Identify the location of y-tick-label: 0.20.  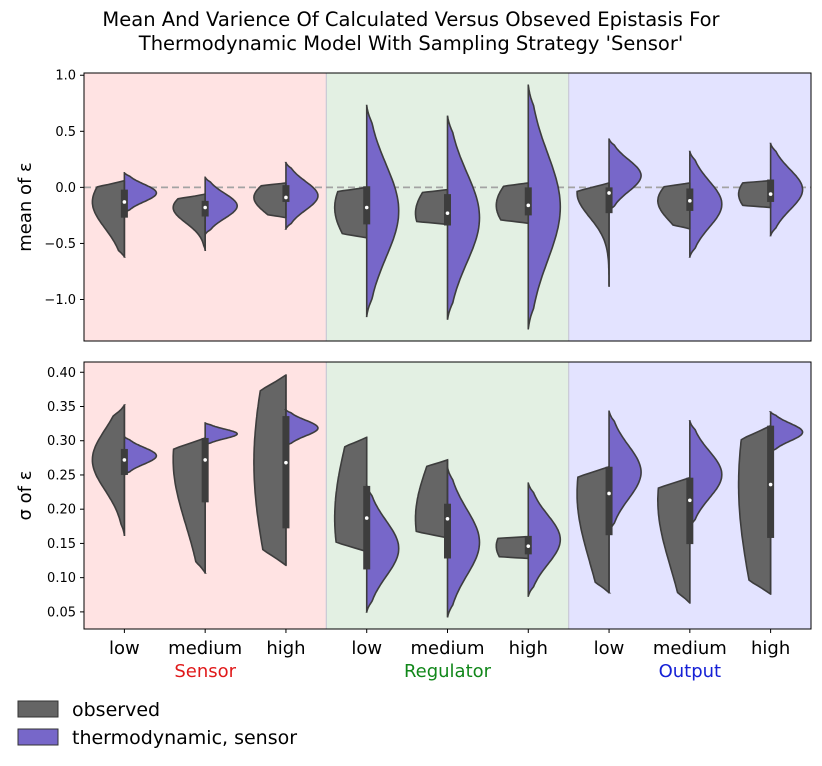
(61, 510).